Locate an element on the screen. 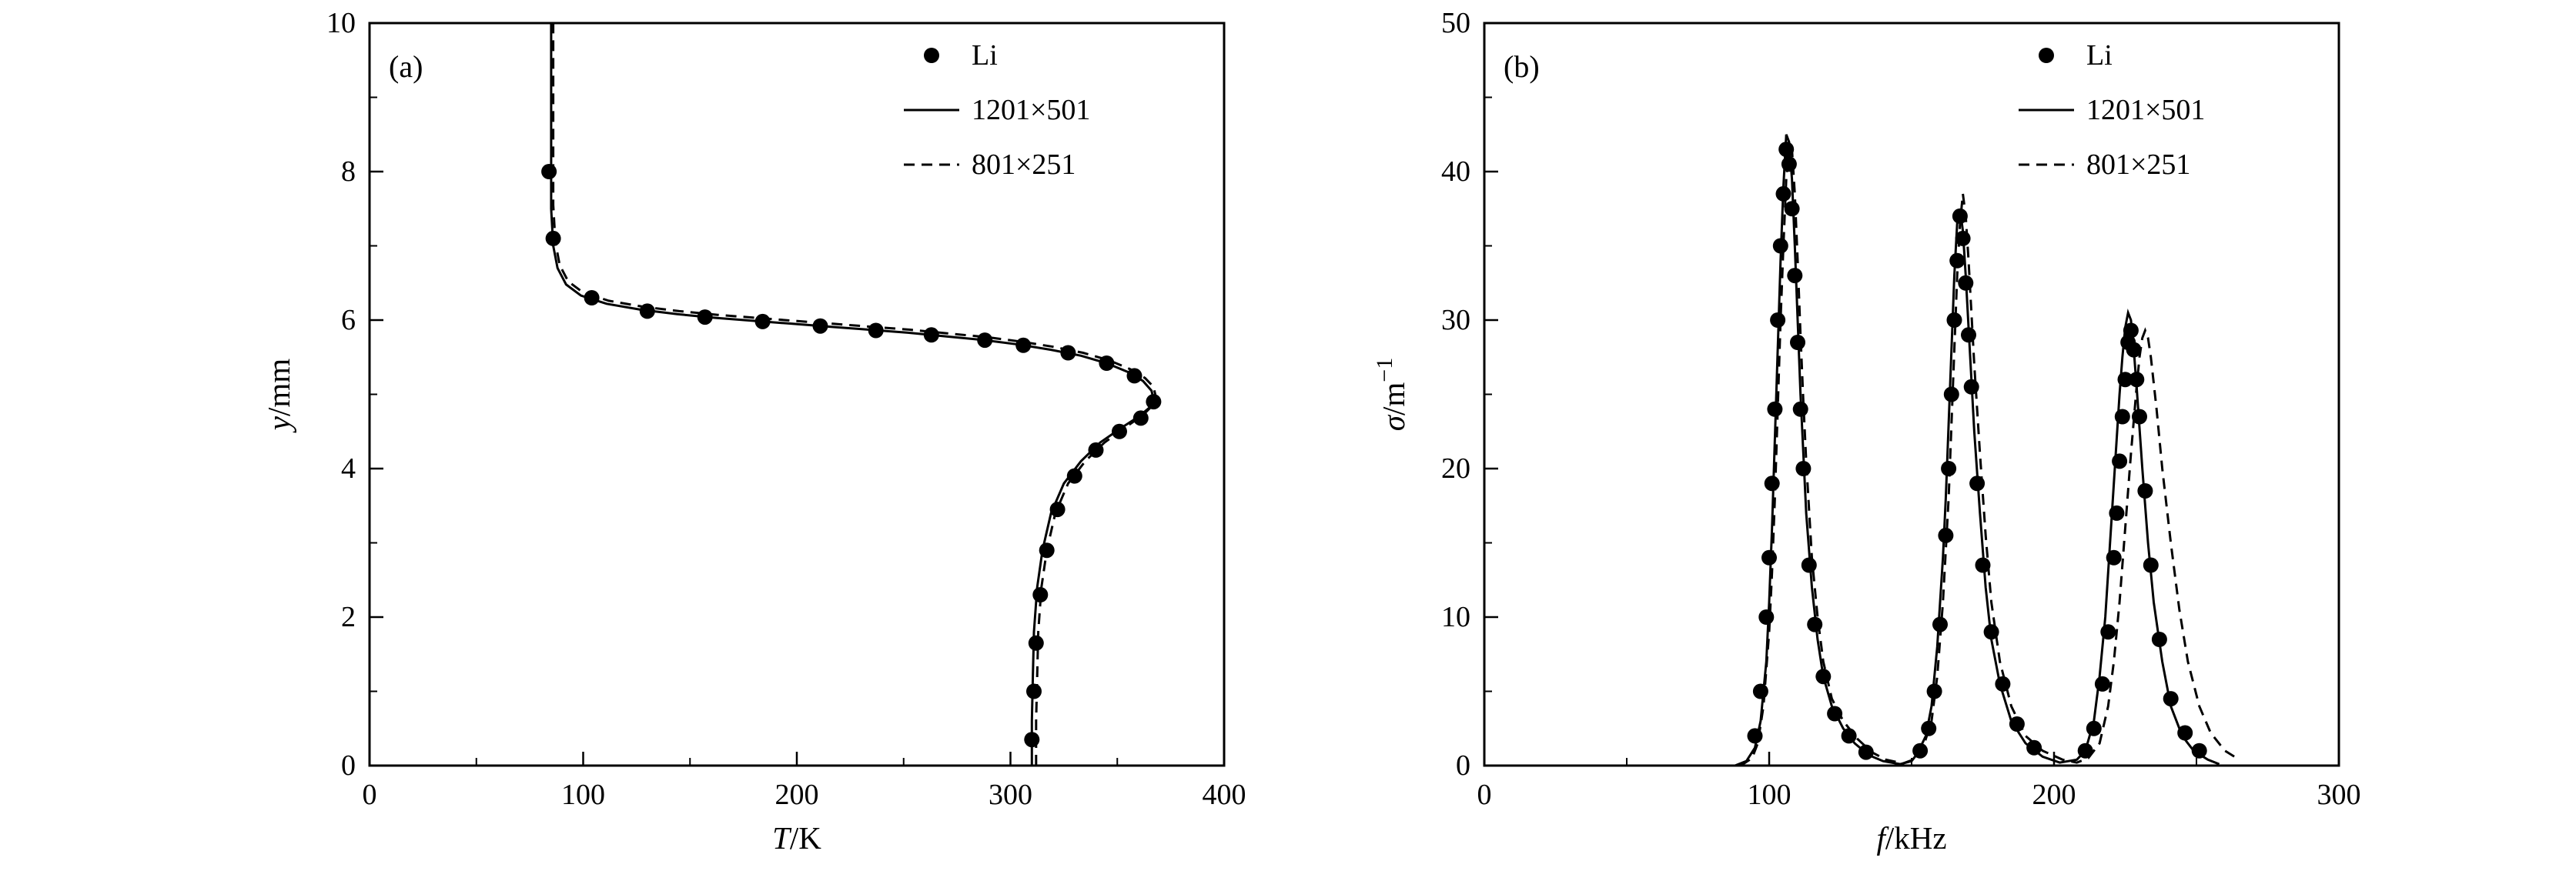  series-points-li is located at coordinates (1977, 451).